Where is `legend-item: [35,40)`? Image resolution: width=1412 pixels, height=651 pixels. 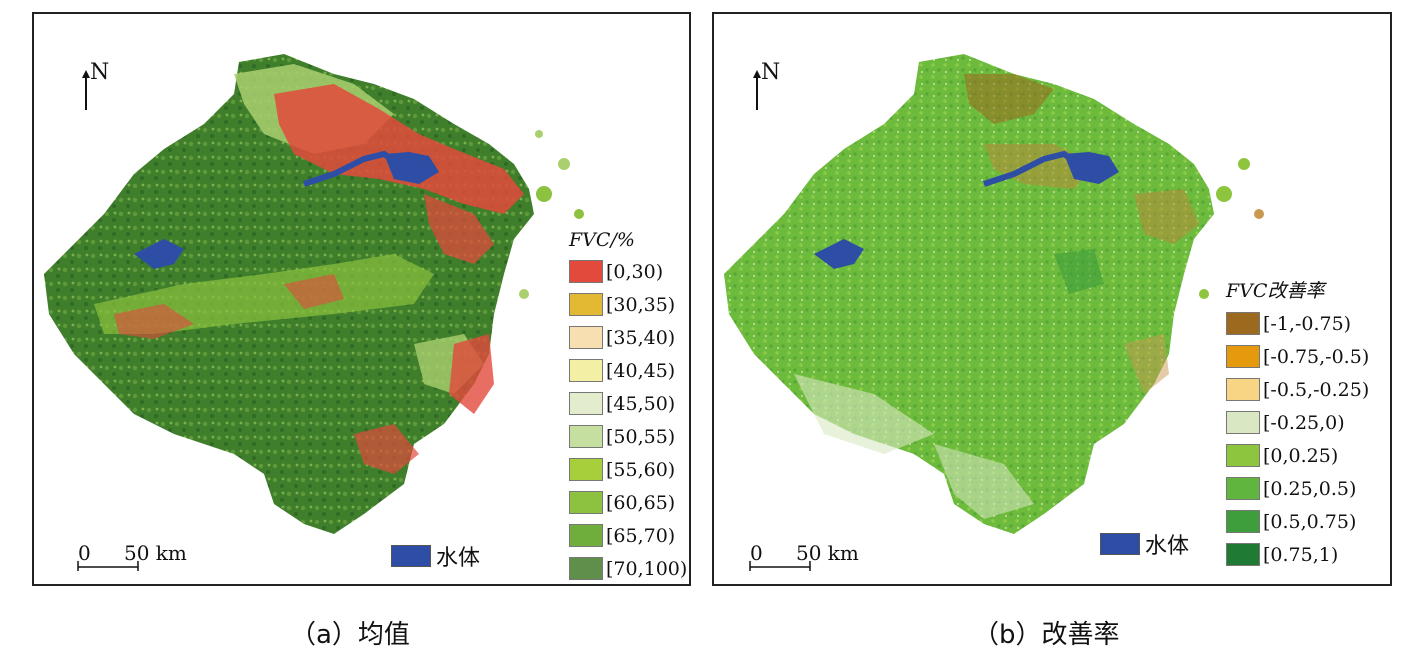 legend-item: [35,40) is located at coordinates (628, 337).